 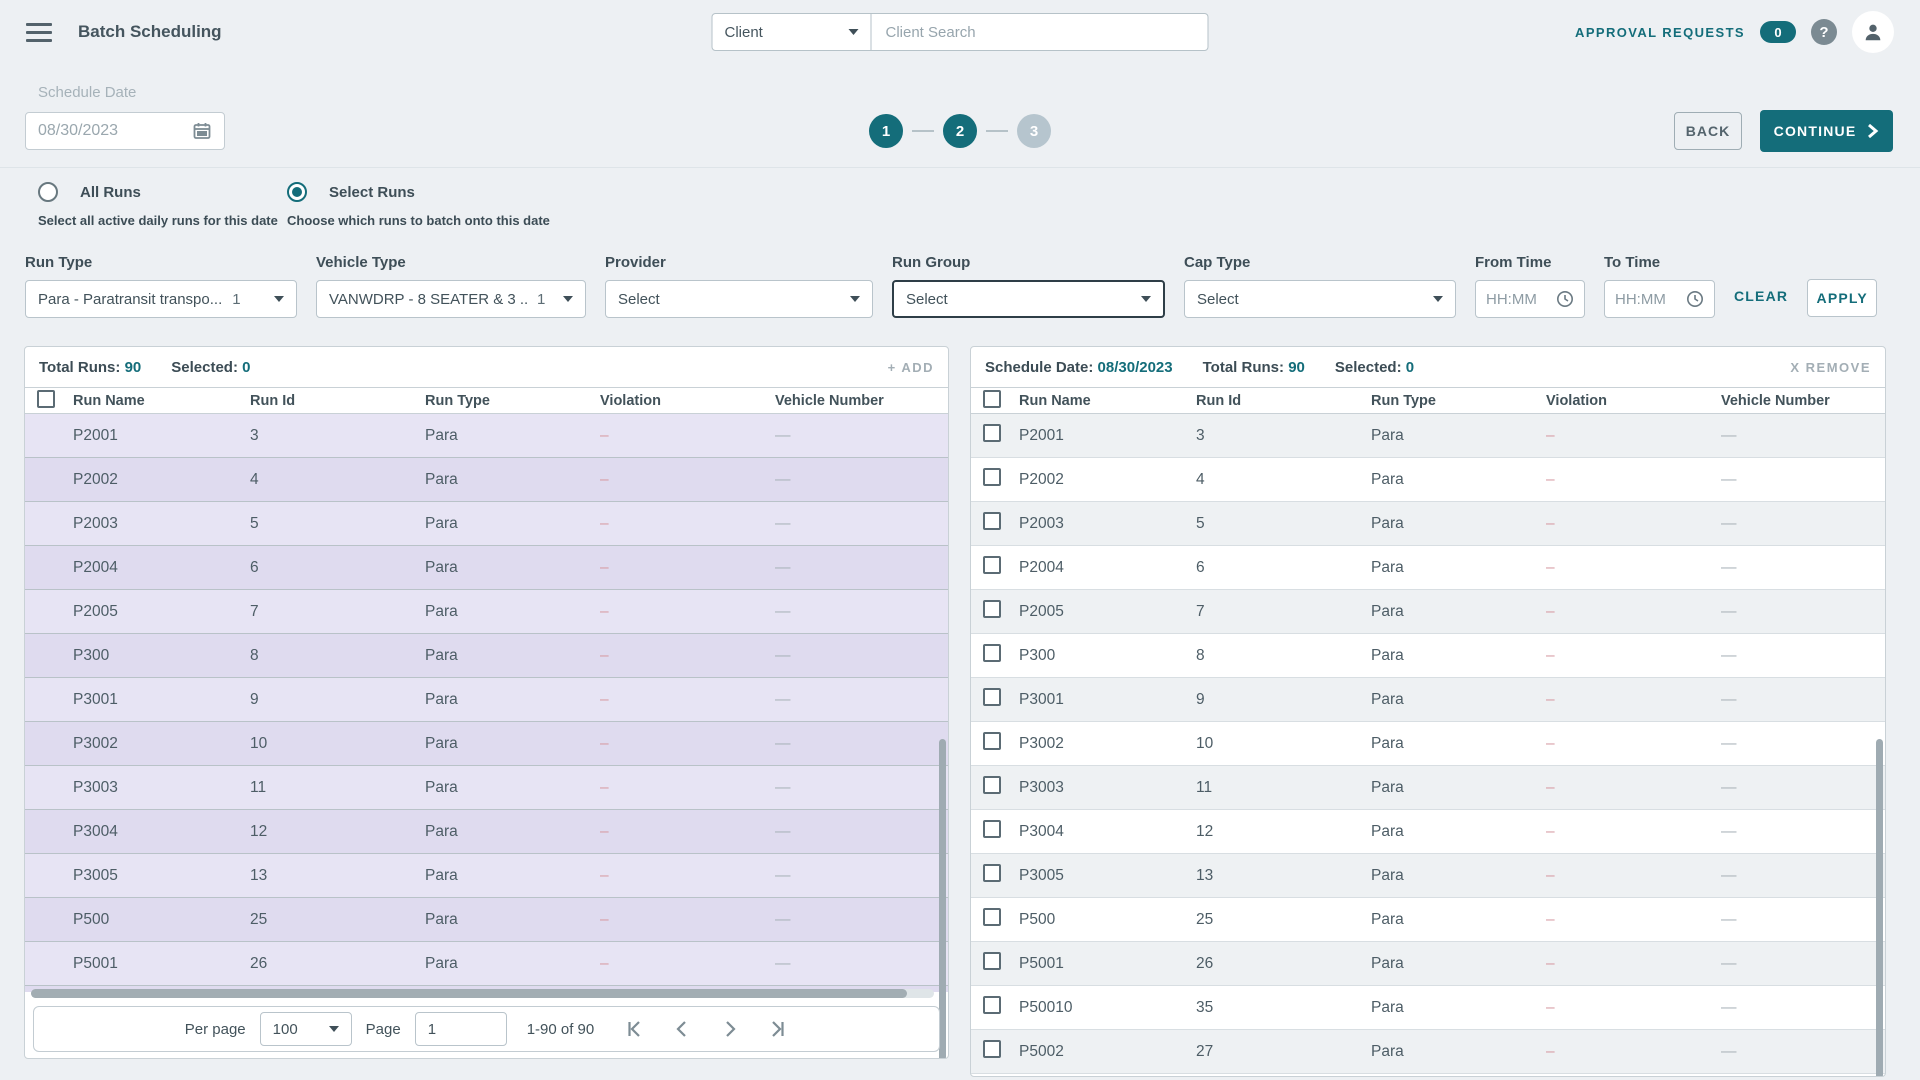 What do you see at coordinates (634, 1029) in the screenshot?
I see `first-page-button` at bounding box center [634, 1029].